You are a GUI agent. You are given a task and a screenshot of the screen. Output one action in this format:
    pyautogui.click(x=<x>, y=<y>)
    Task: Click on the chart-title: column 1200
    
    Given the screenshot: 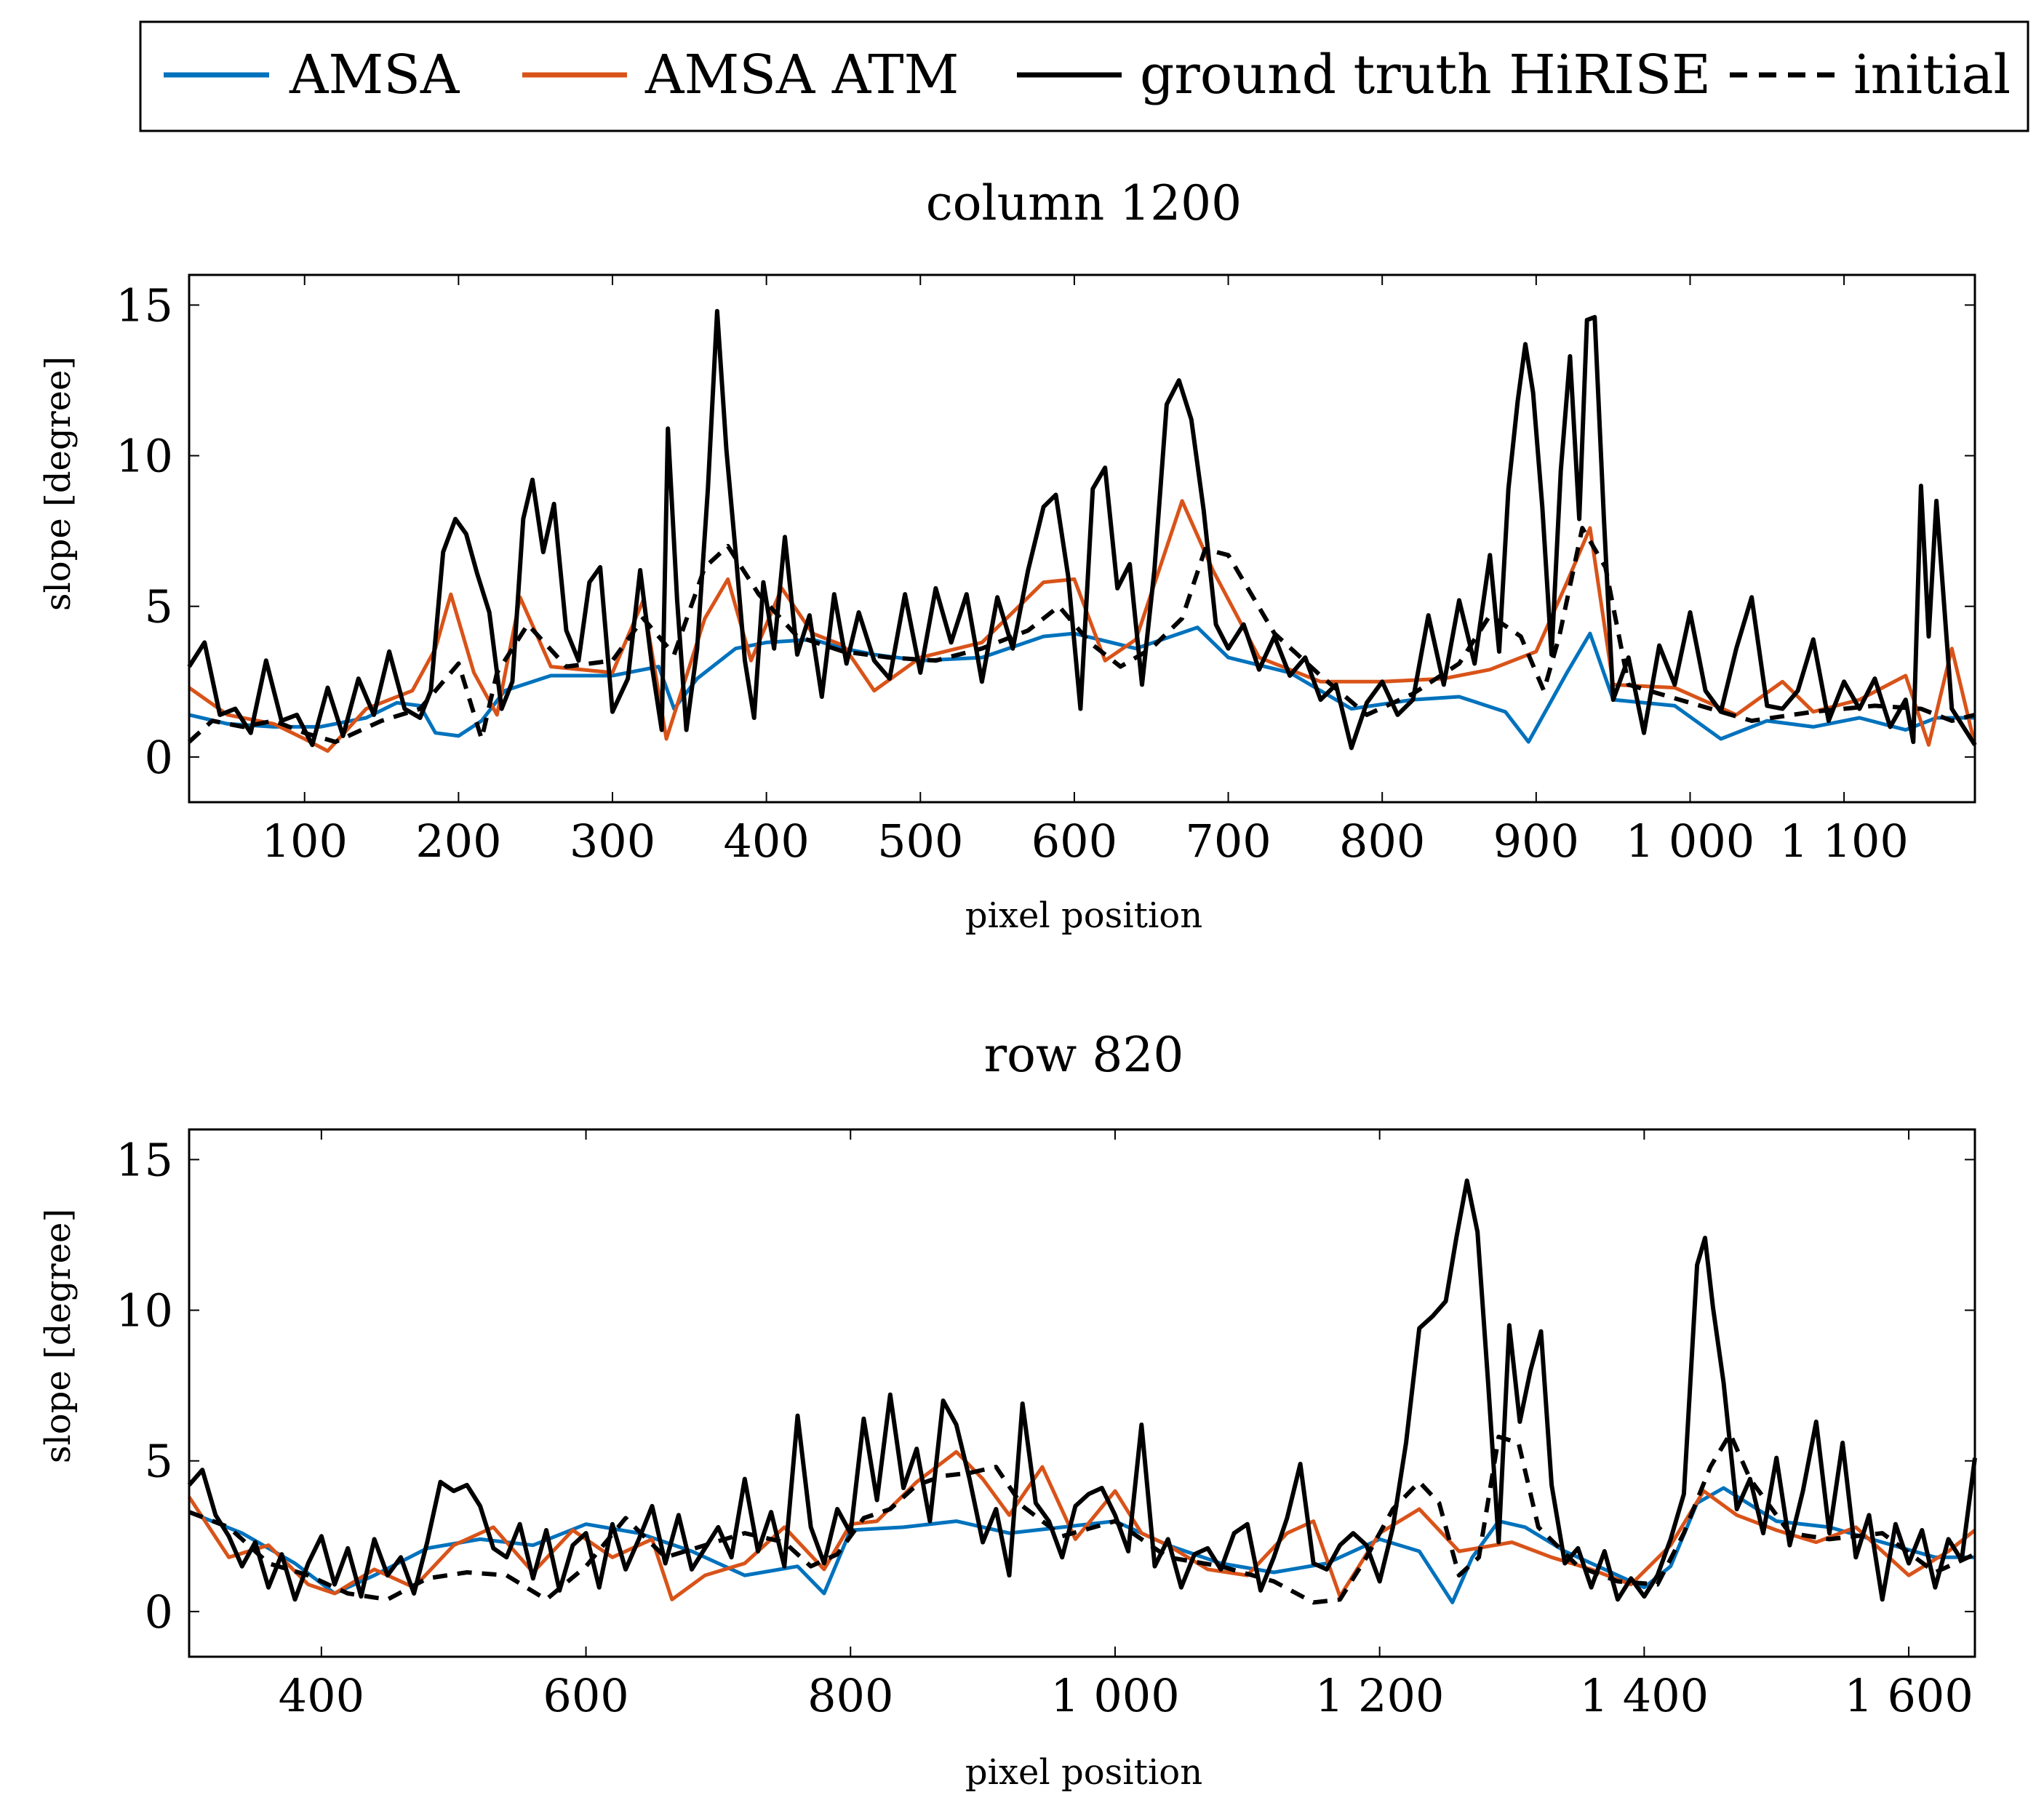 What is the action you would take?
    pyautogui.click(x=1084, y=203)
    